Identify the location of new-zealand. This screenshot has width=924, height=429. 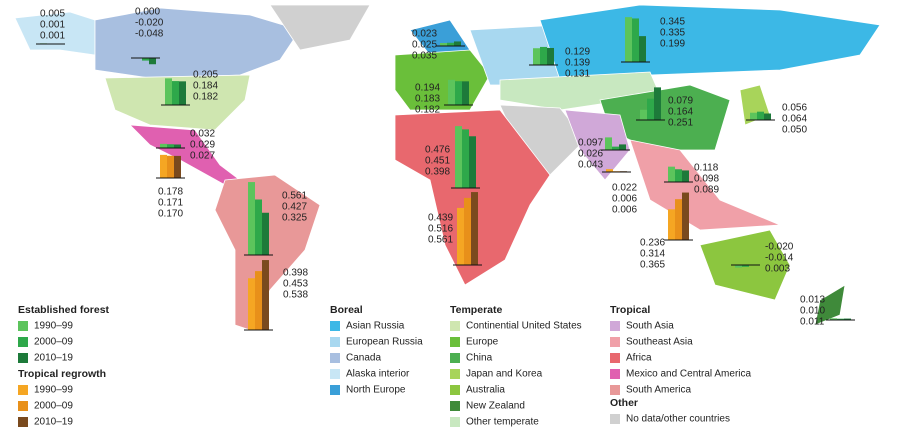
(830, 305).